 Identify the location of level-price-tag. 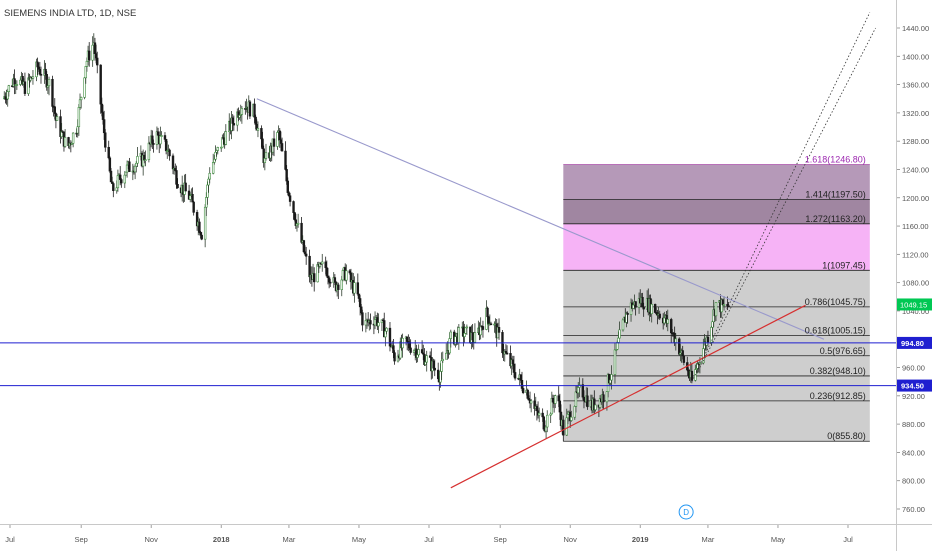
(914, 385).